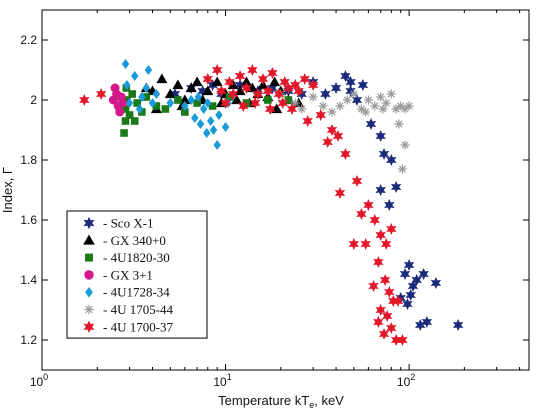 This screenshot has height=415, width=543. What do you see at coordinates (222, 380) in the screenshot?
I see `x-tick-label: 101` at bounding box center [222, 380].